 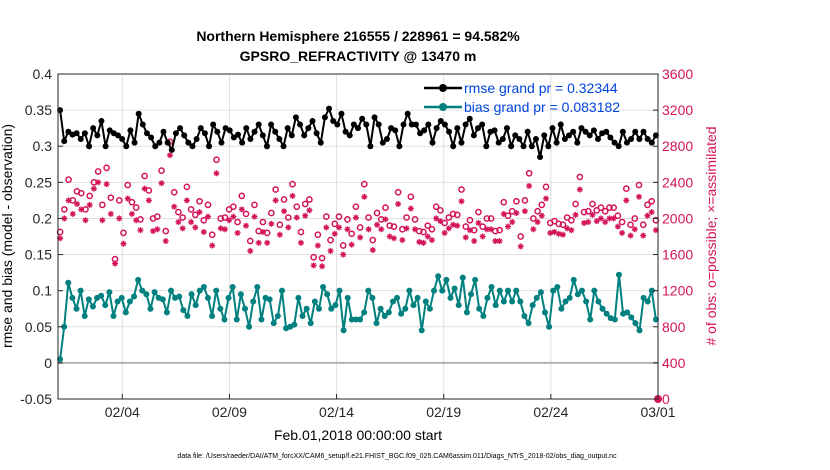 I want to click on y-tick-label: 0.05, so click(x=38, y=327).